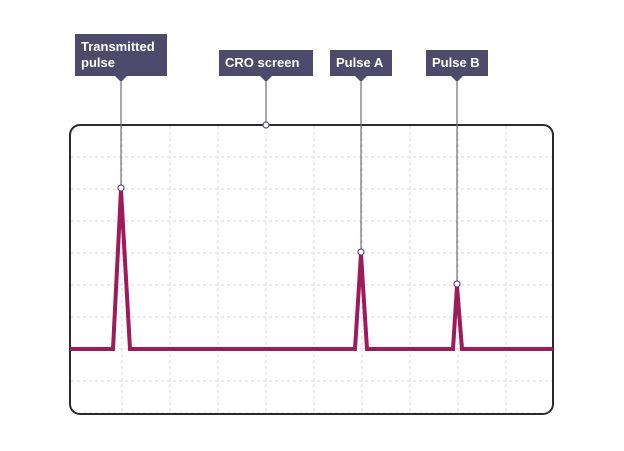 Image resolution: width=624 pixels, height=451 pixels. Describe the element at coordinates (266, 66) in the screenshot. I see `cro-screen-label: CRO screen` at that location.